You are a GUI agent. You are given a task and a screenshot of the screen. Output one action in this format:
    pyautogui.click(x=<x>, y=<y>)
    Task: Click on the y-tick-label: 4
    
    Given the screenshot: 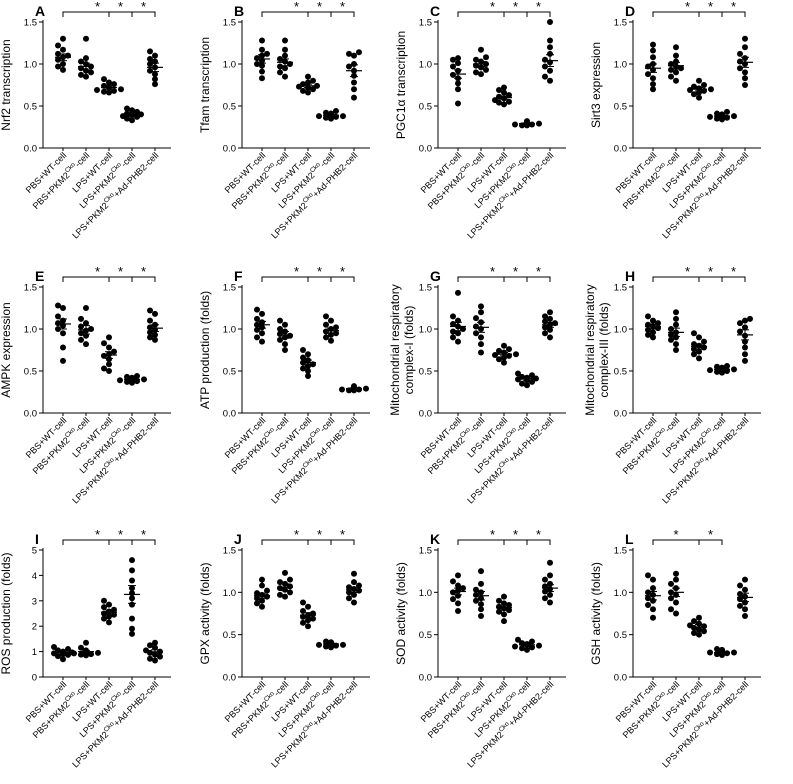 What is the action you would take?
    pyautogui.click(x=34, y=576)
    